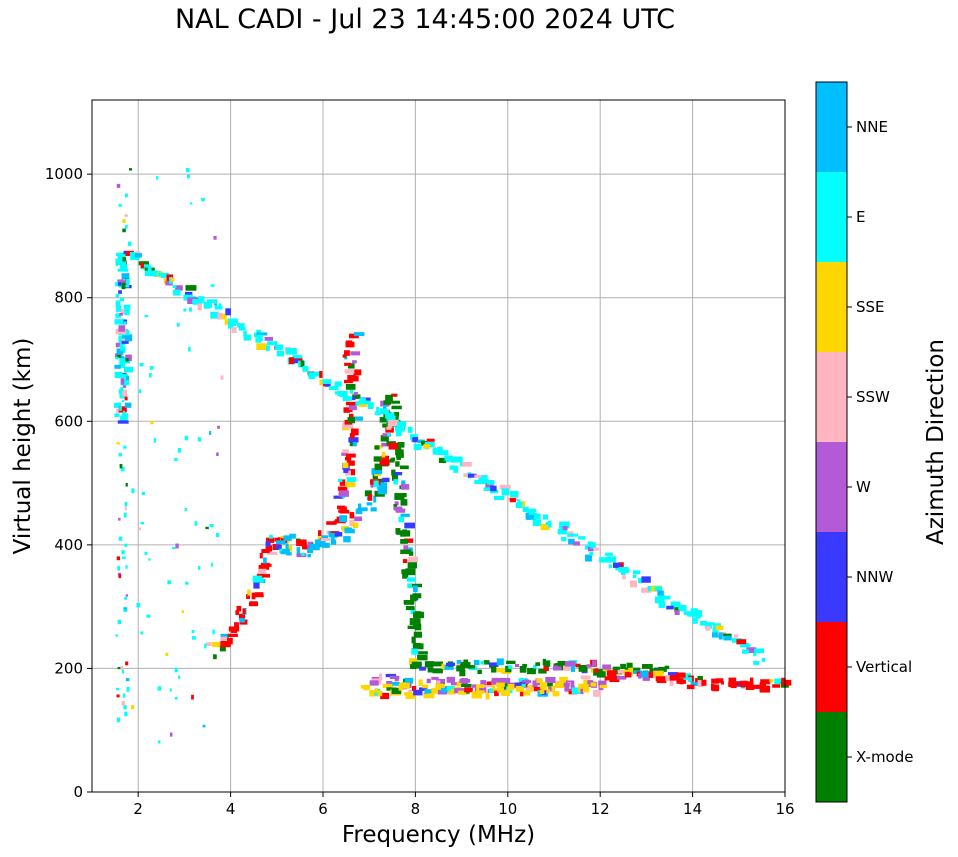 The width and height of the screenshot is (958, 857). What do you see at coordinates (784, 809) in the screenshot?
I see `x-tick-label: 16` at bounding box center [784, 809].